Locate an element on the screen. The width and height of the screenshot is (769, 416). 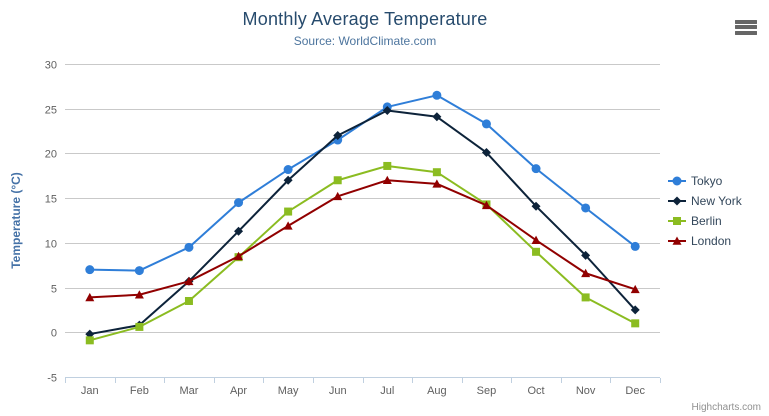
legend-item-tokyo: Tokyo is located at coordinates (705, 181).